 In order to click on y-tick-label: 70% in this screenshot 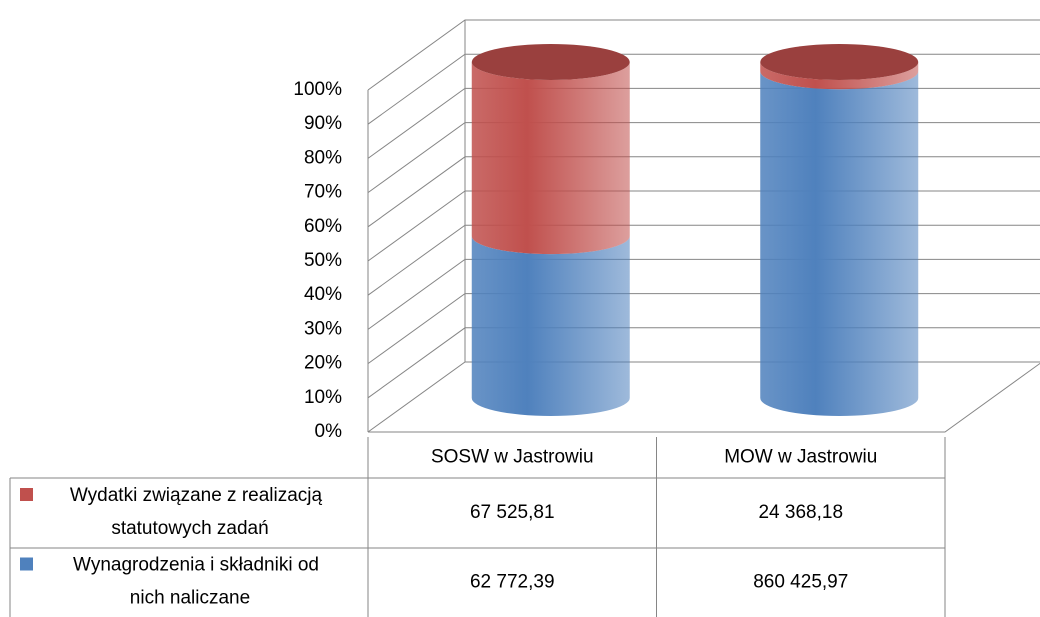, I will do `click(323, 192)`.